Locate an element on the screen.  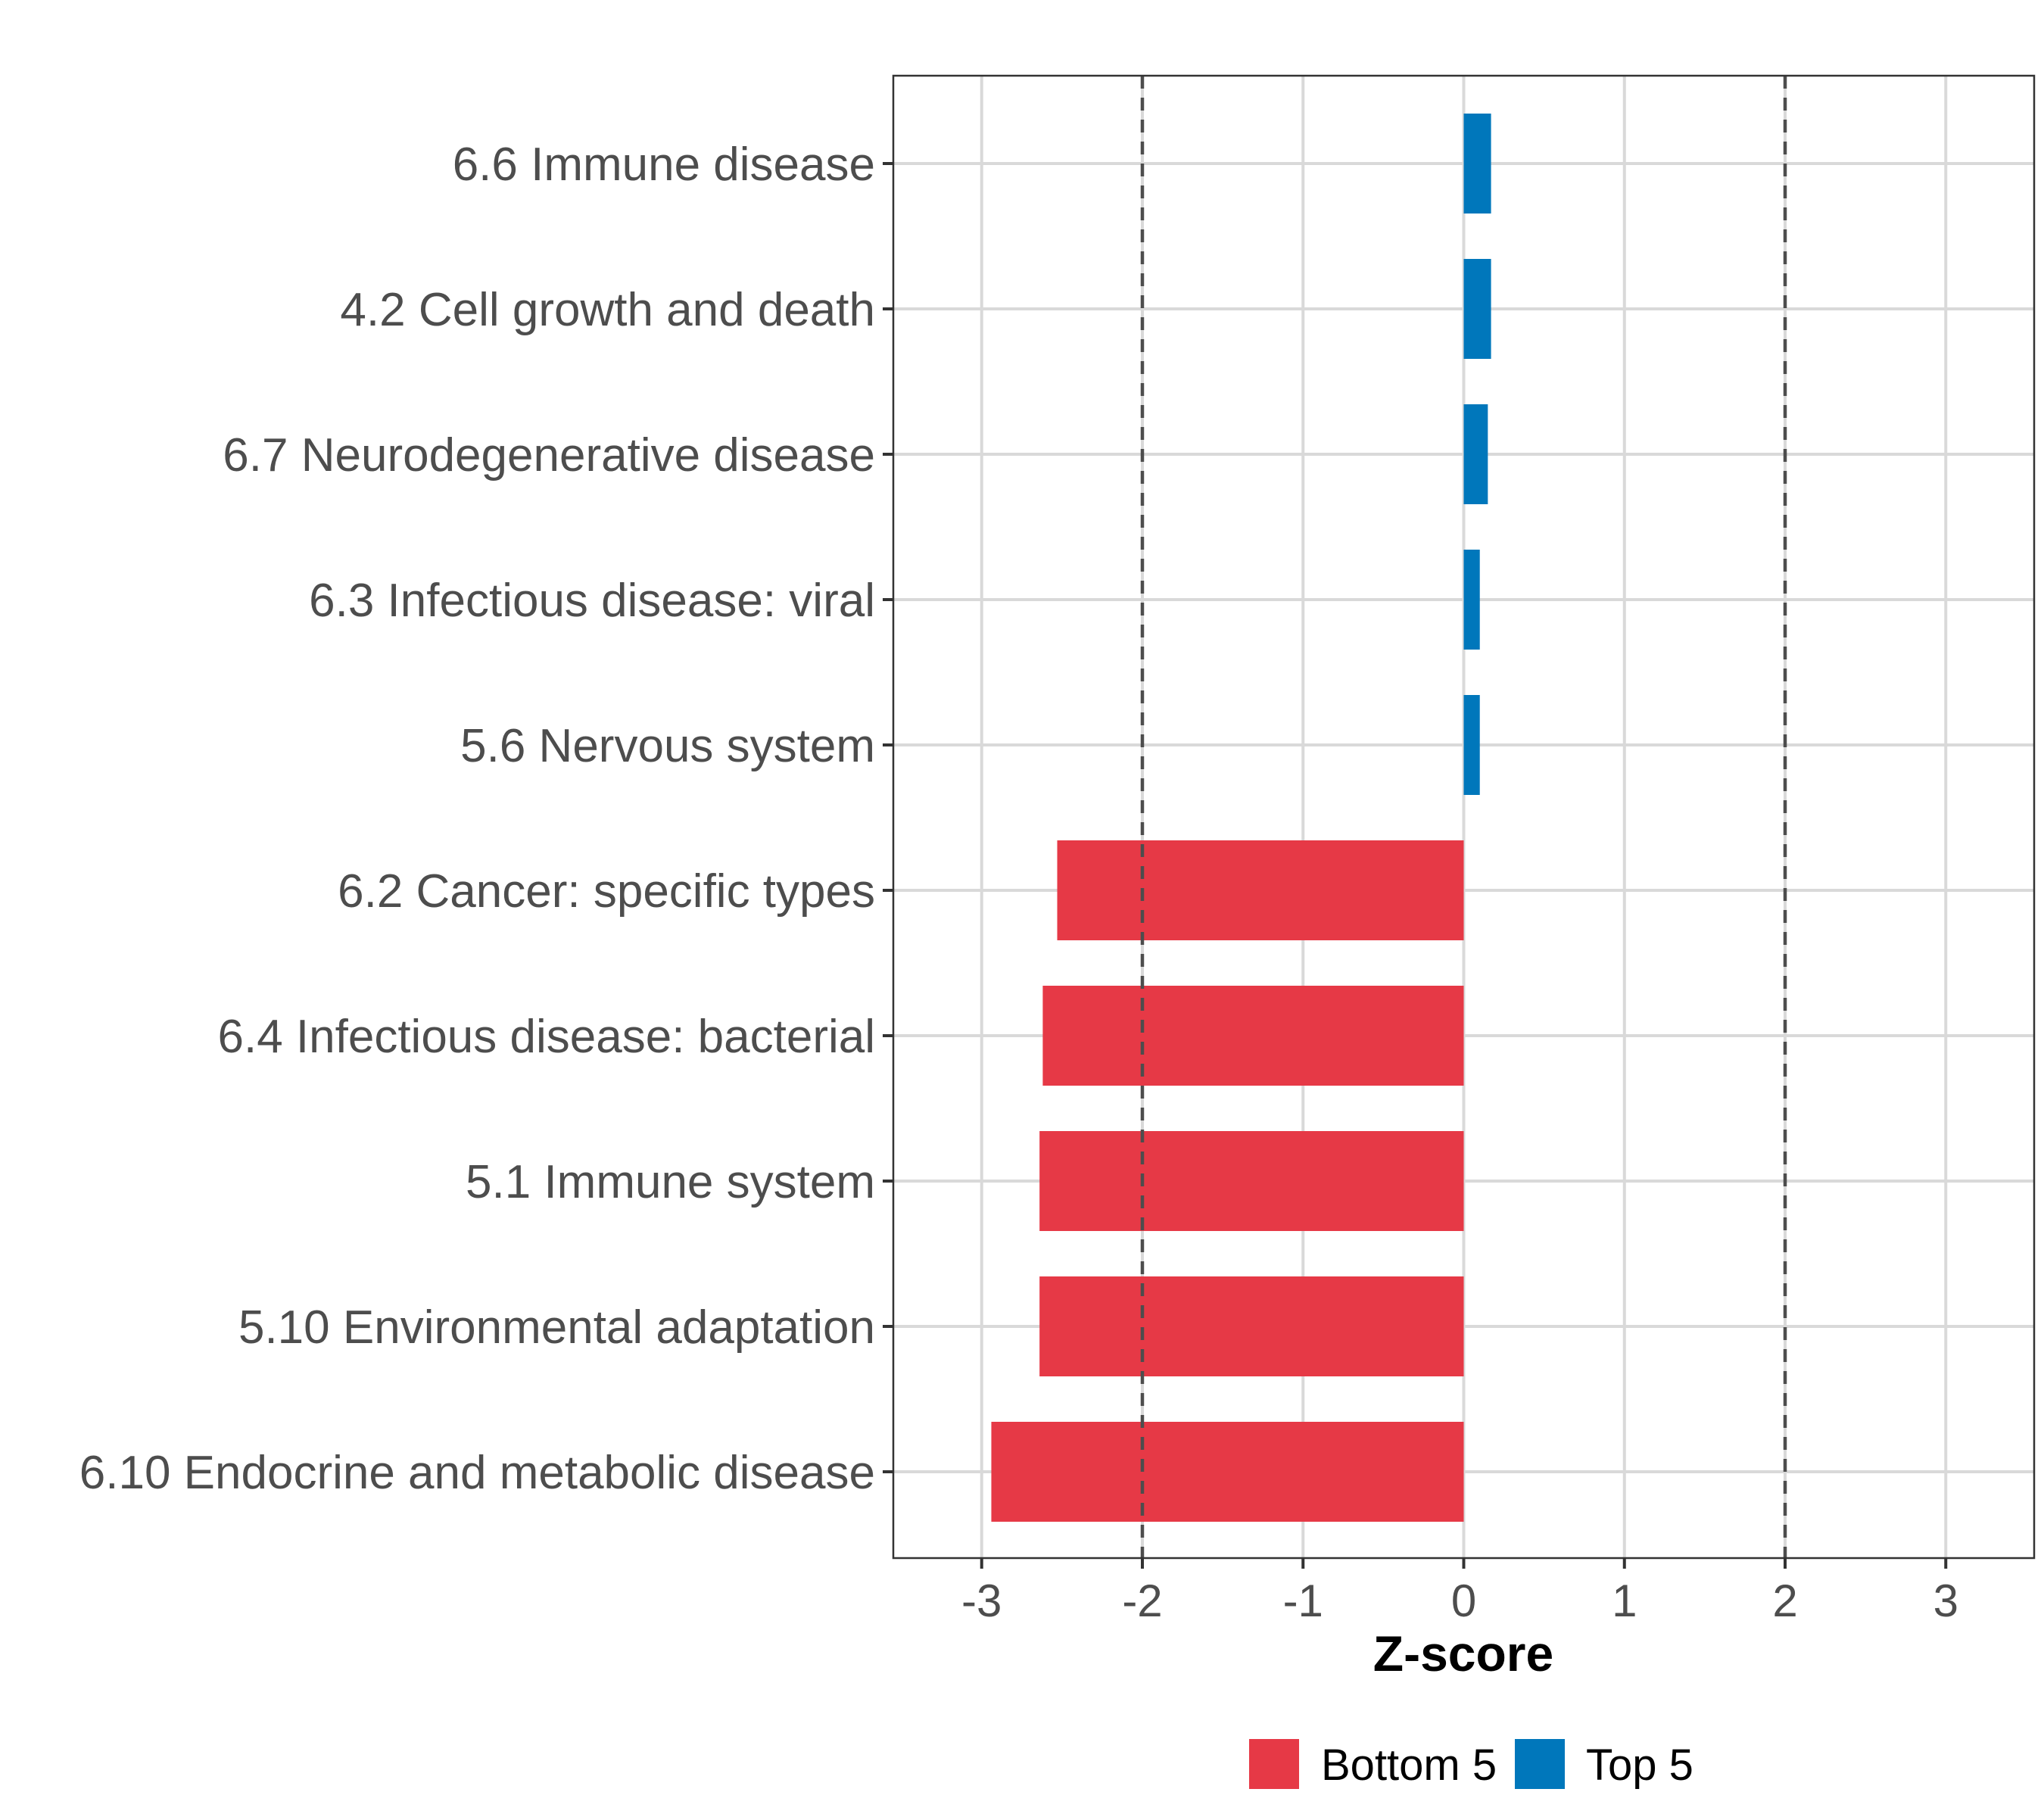
category-label: 6.10 Endocrine and metabolic disease is located at coordinates (477, 1473).